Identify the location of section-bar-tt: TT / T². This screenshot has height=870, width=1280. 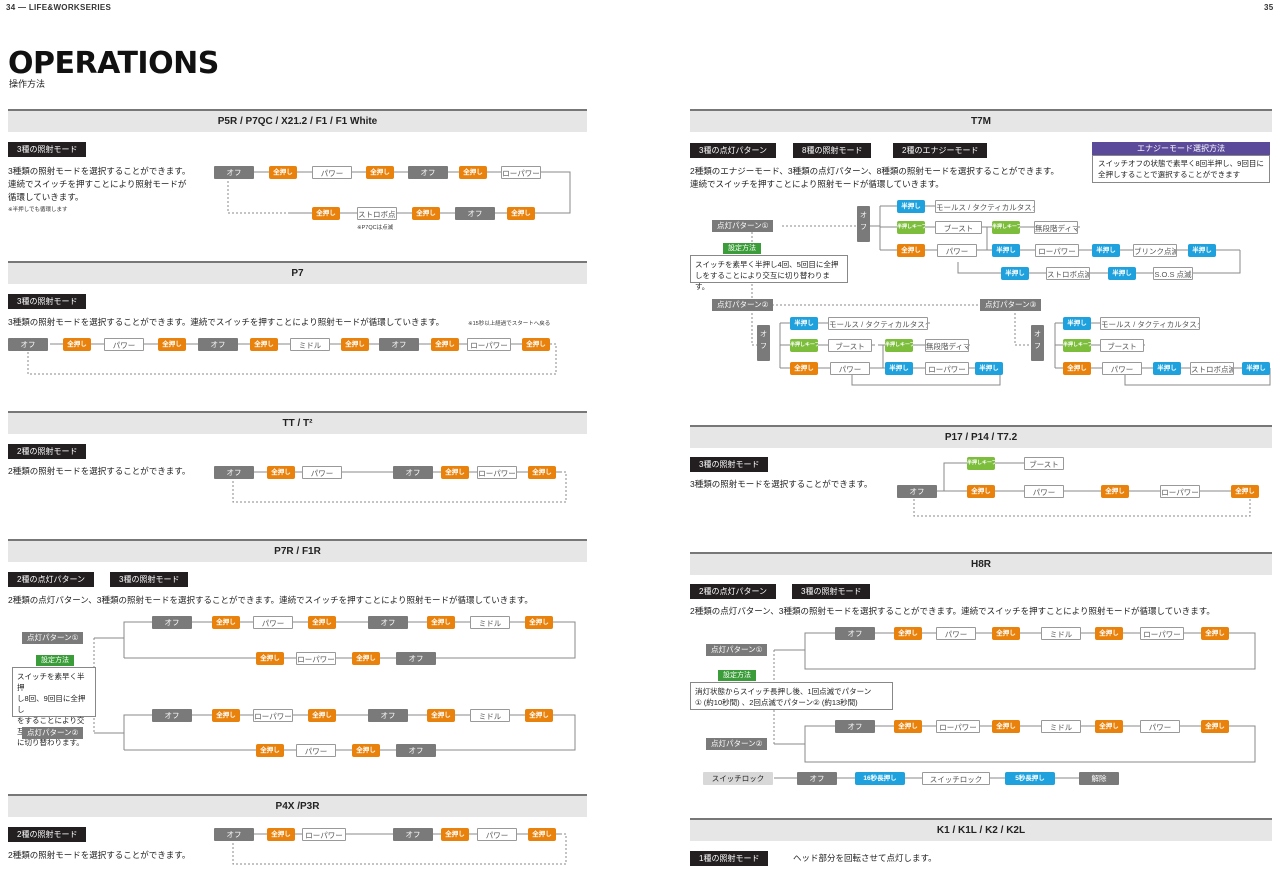
(297, 422).